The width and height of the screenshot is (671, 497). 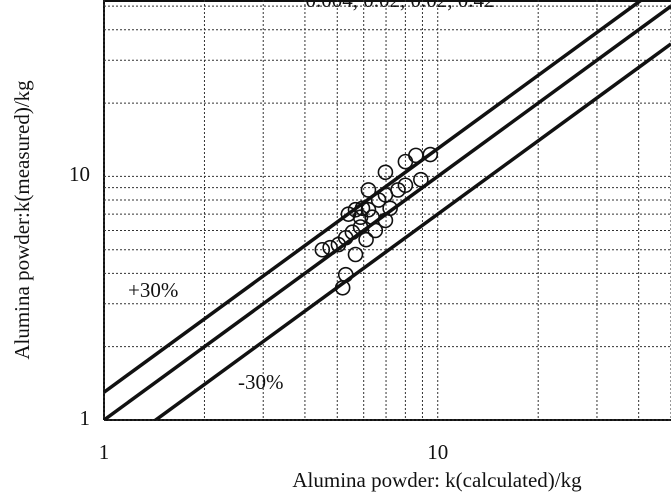 I want to click on y-tick-label: 1, so click(x=85, y=418).